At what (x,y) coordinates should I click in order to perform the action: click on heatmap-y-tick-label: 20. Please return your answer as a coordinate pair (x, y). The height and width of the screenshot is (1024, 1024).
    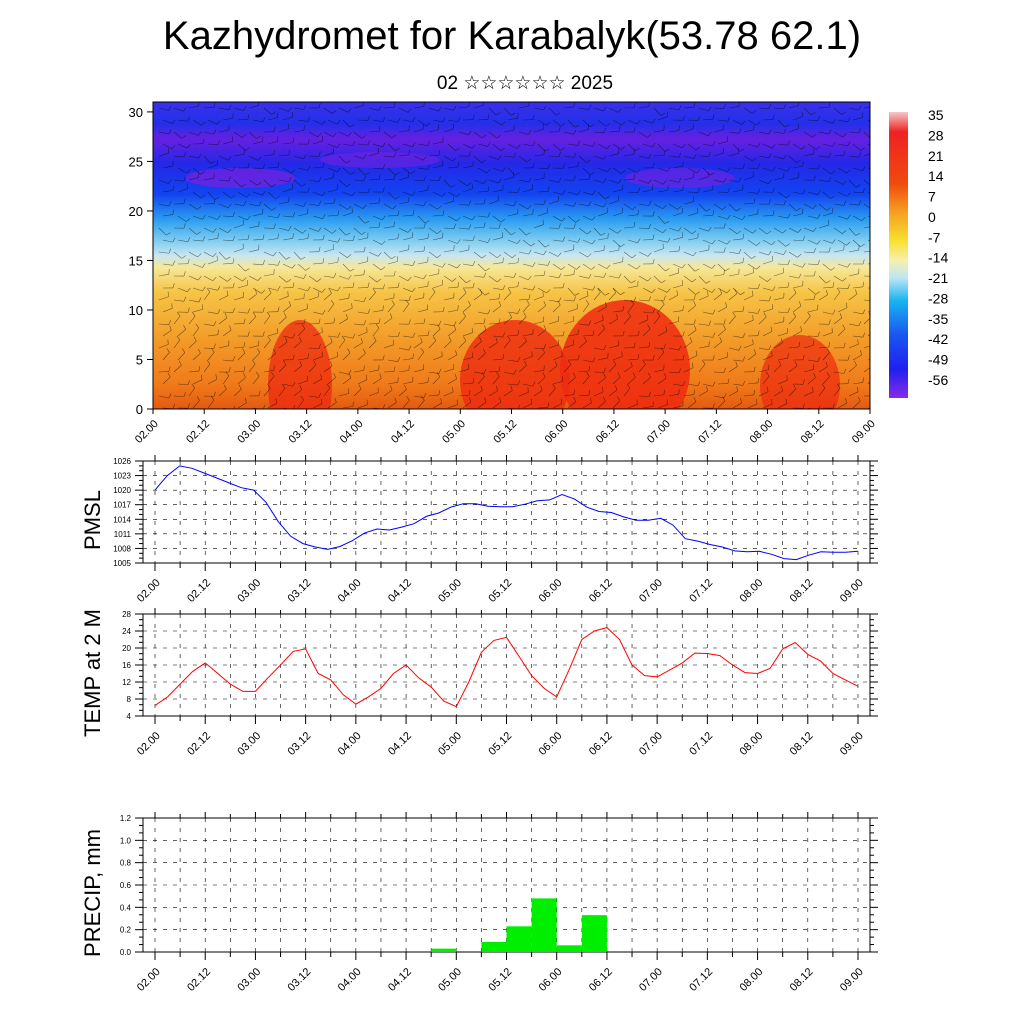
    Looking at the image, I should click on (136, 211).